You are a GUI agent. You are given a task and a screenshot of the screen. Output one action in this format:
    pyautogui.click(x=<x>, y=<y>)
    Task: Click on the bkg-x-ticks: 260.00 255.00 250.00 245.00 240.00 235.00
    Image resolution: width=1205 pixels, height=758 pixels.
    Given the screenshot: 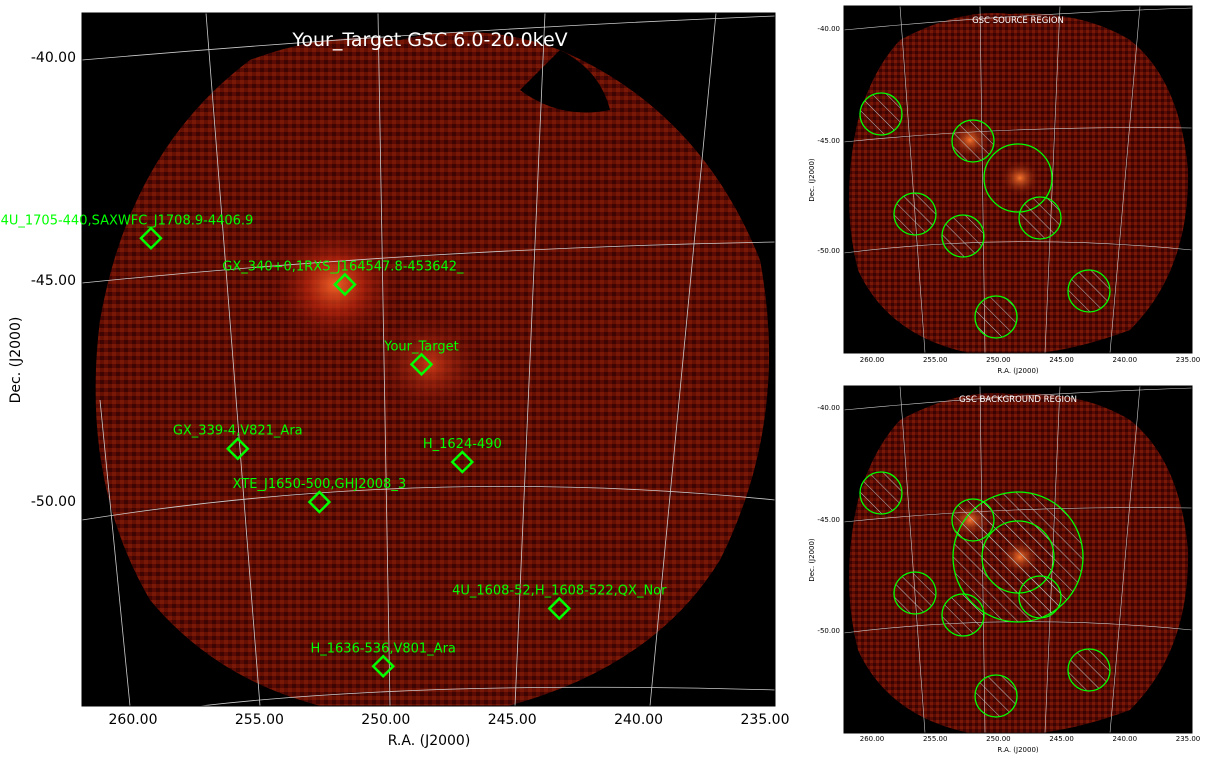 What is the action you would take?
    pyautogui.click(x=1030, y=739)
    